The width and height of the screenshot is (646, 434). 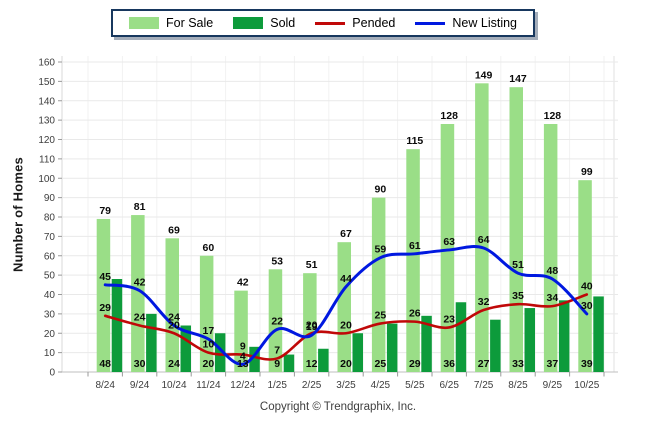 What do you see at coordinates (553, 116) in the screenshot?
I see `for-sale-value-label: 128` at bounding box center [553, 116].